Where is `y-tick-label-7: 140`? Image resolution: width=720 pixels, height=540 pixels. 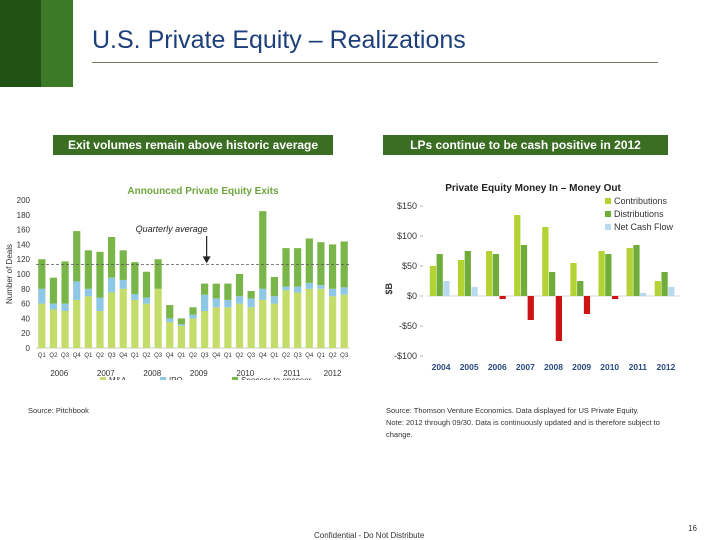 y-tick-label-7: 140 is located at coordinates (24, 244).